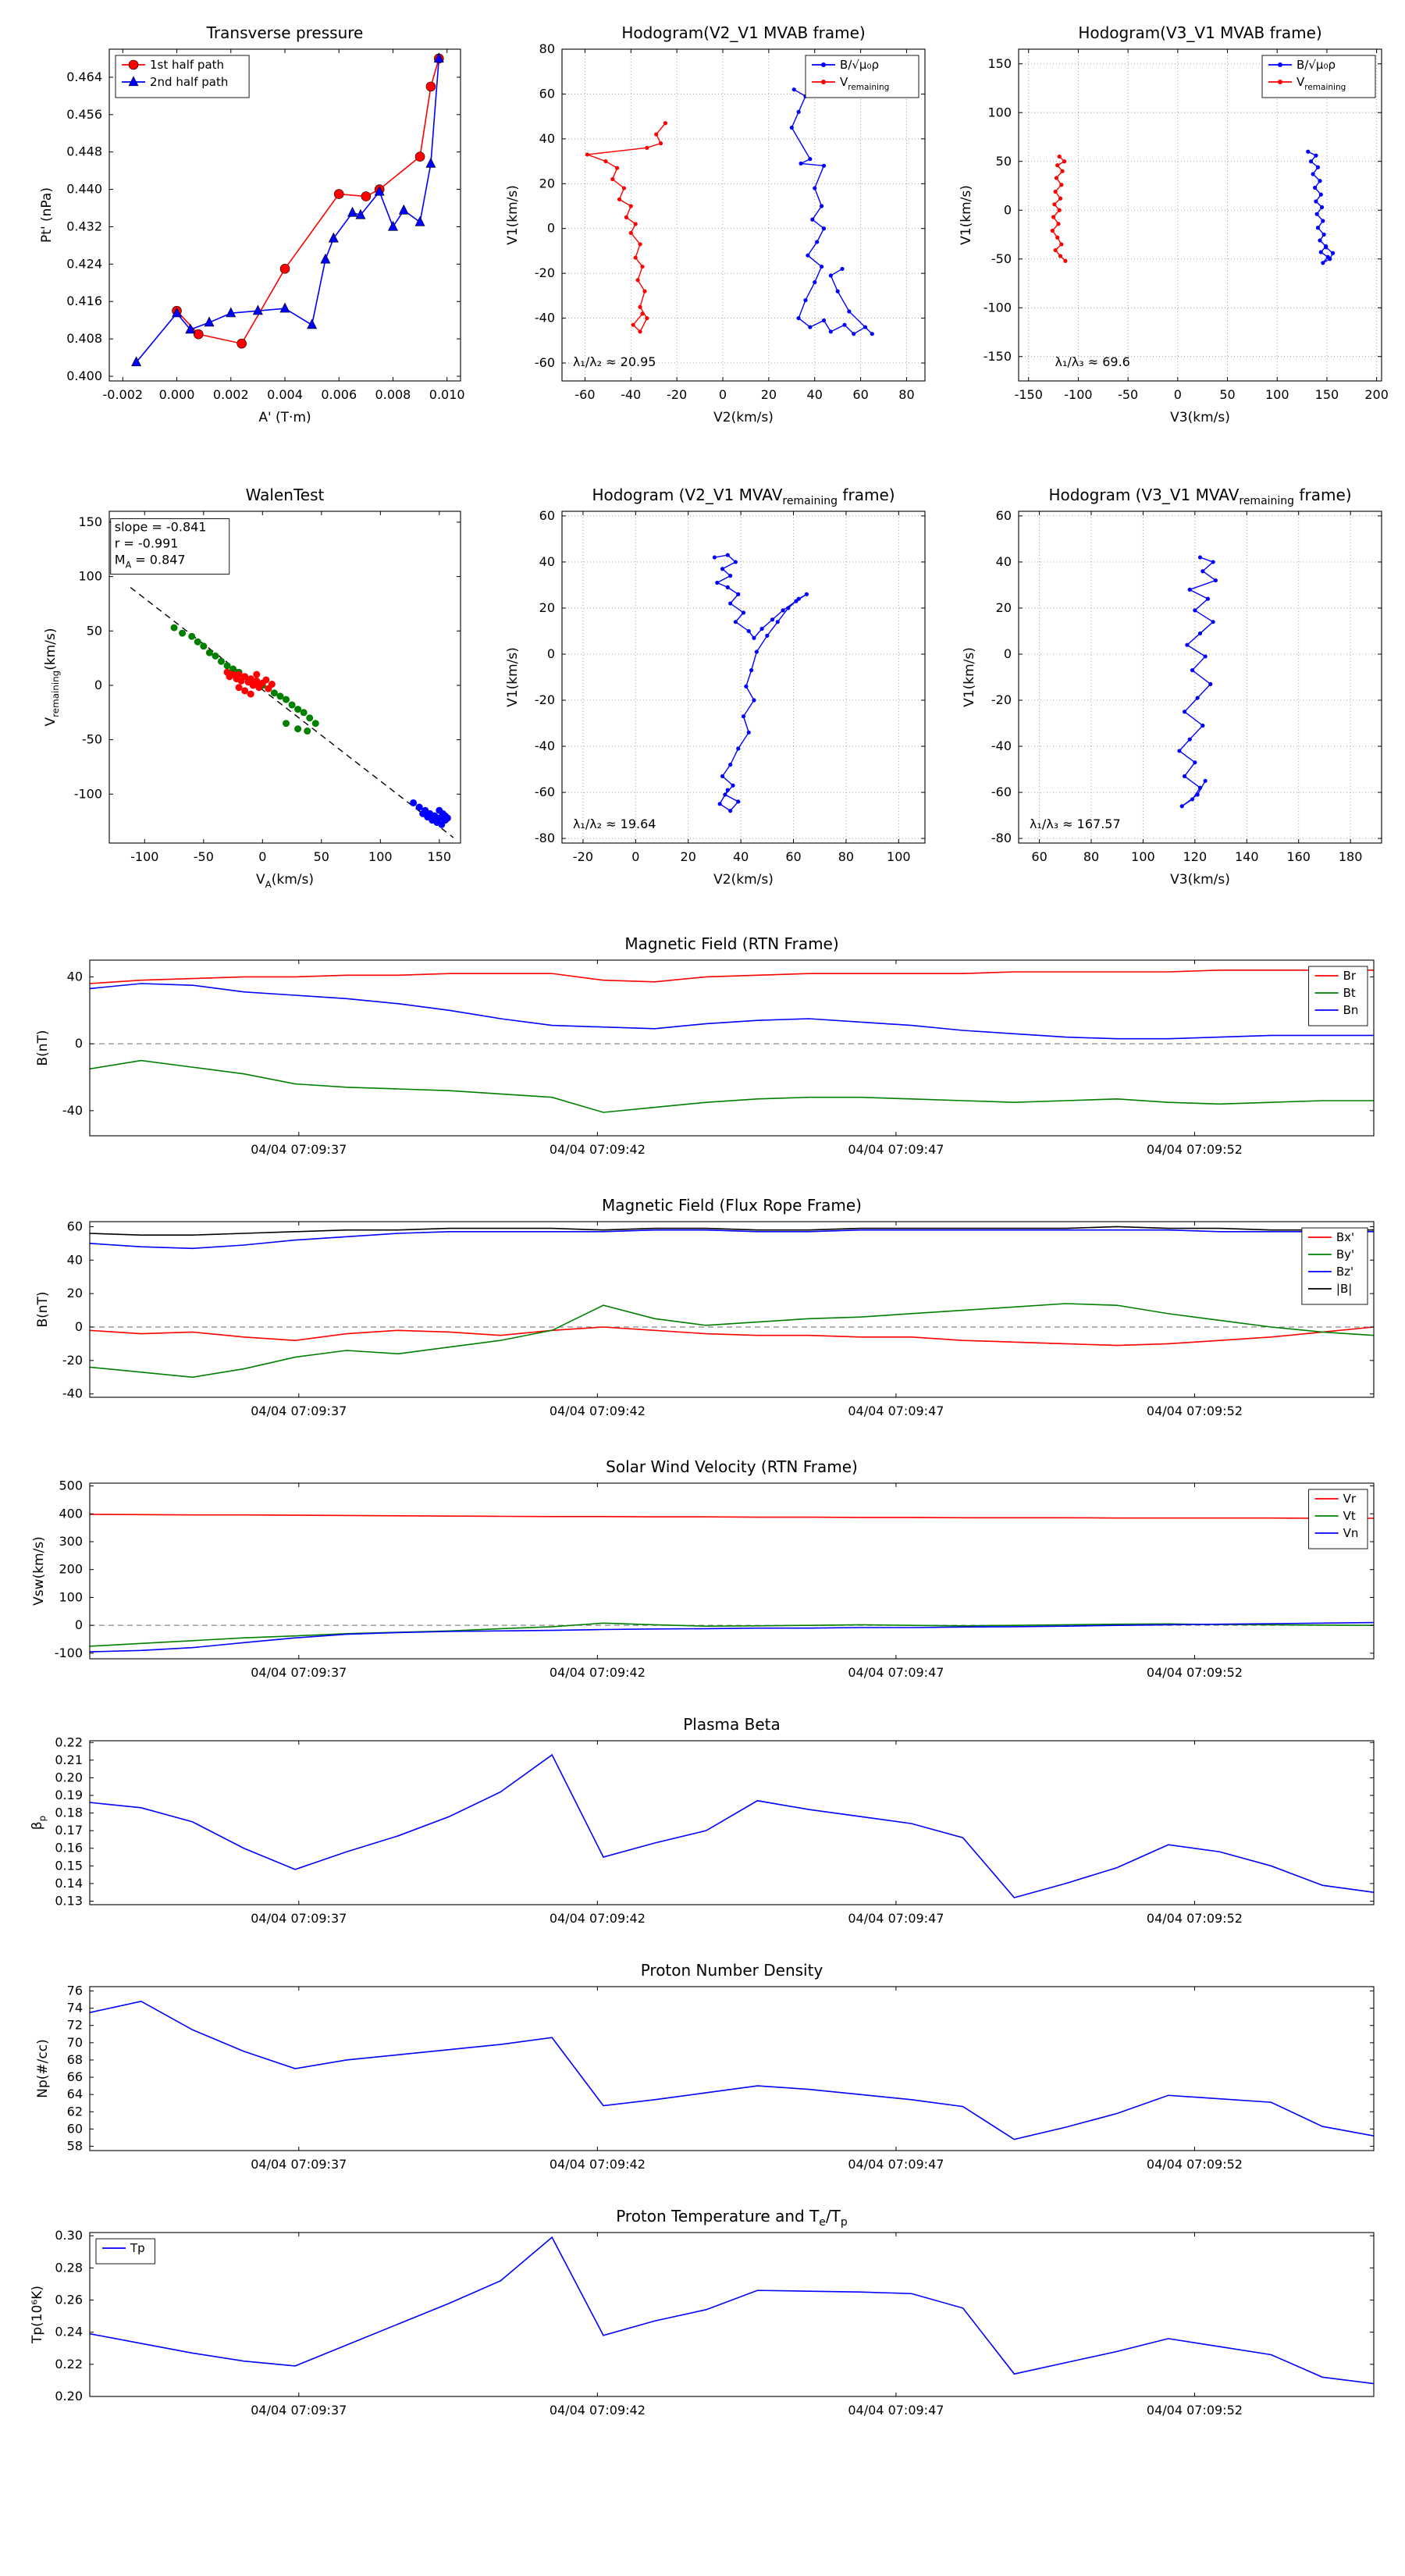 The height and width of the screenshot is (2576, 1405). I want to click on svg-text: -60, so click(545, 792).